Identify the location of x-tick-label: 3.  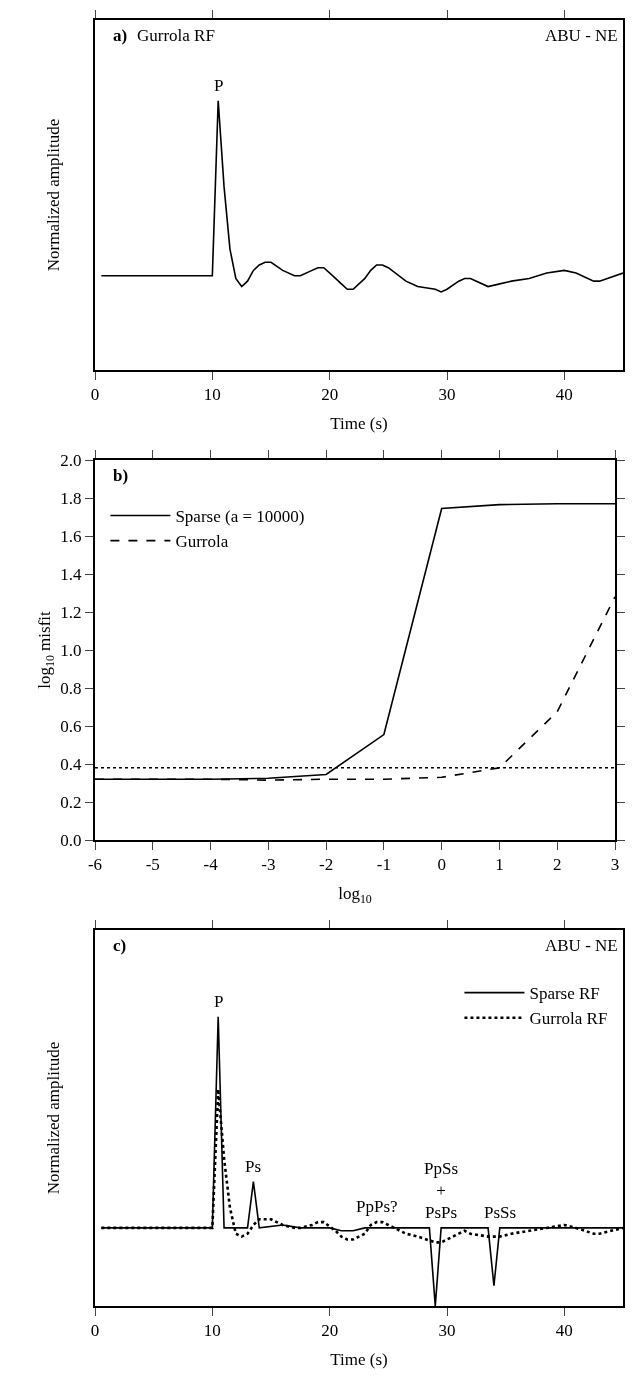
(615, 865).